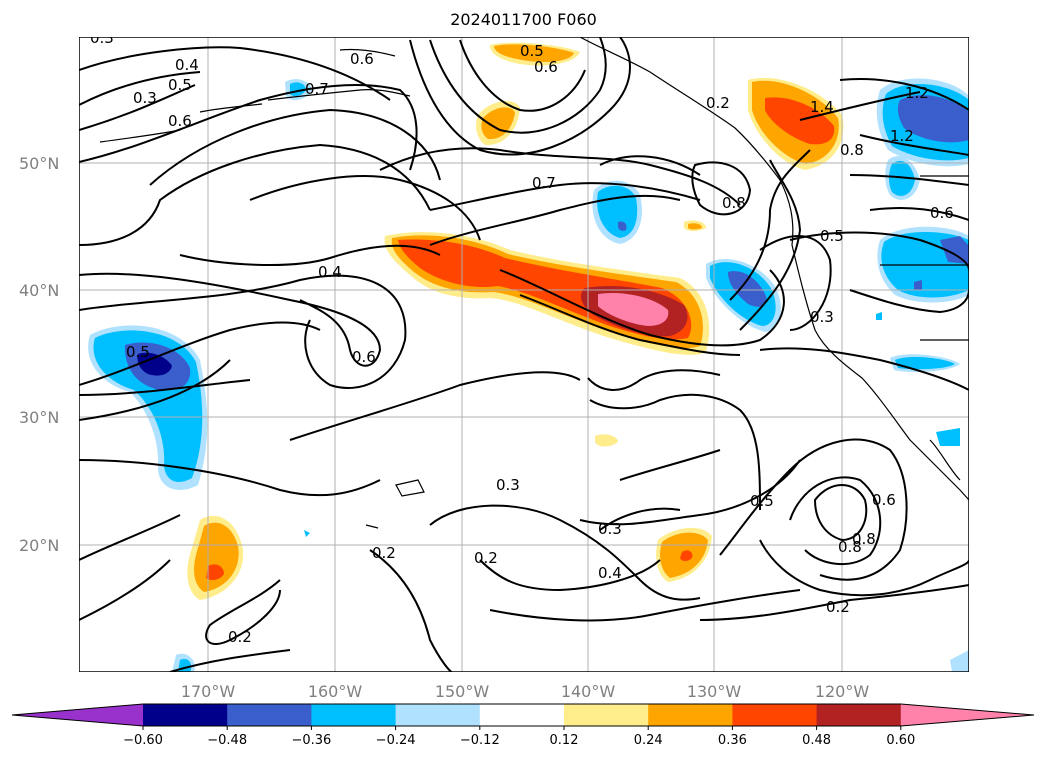 The height and width of the screenshot is (765, 1047). I want to click on chart-title: 2024011700 F060, so click(523, 19).